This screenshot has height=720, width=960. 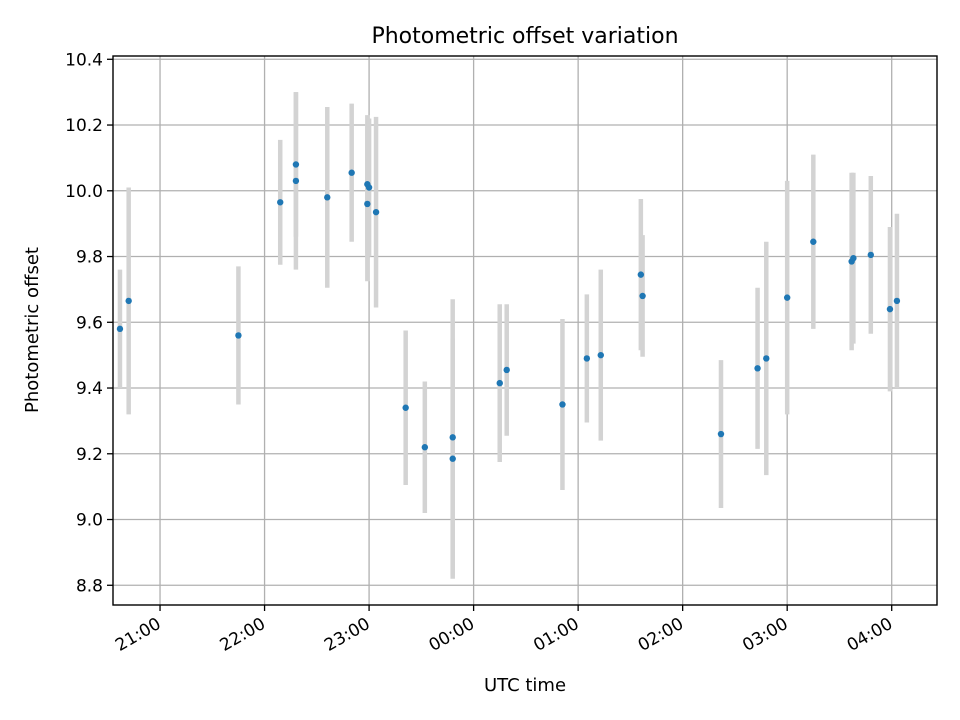 What do you see at coordinates (556, 635) in the screenshot?
I see `x-tick-label: 01:00` at bounding box center [556, 635].